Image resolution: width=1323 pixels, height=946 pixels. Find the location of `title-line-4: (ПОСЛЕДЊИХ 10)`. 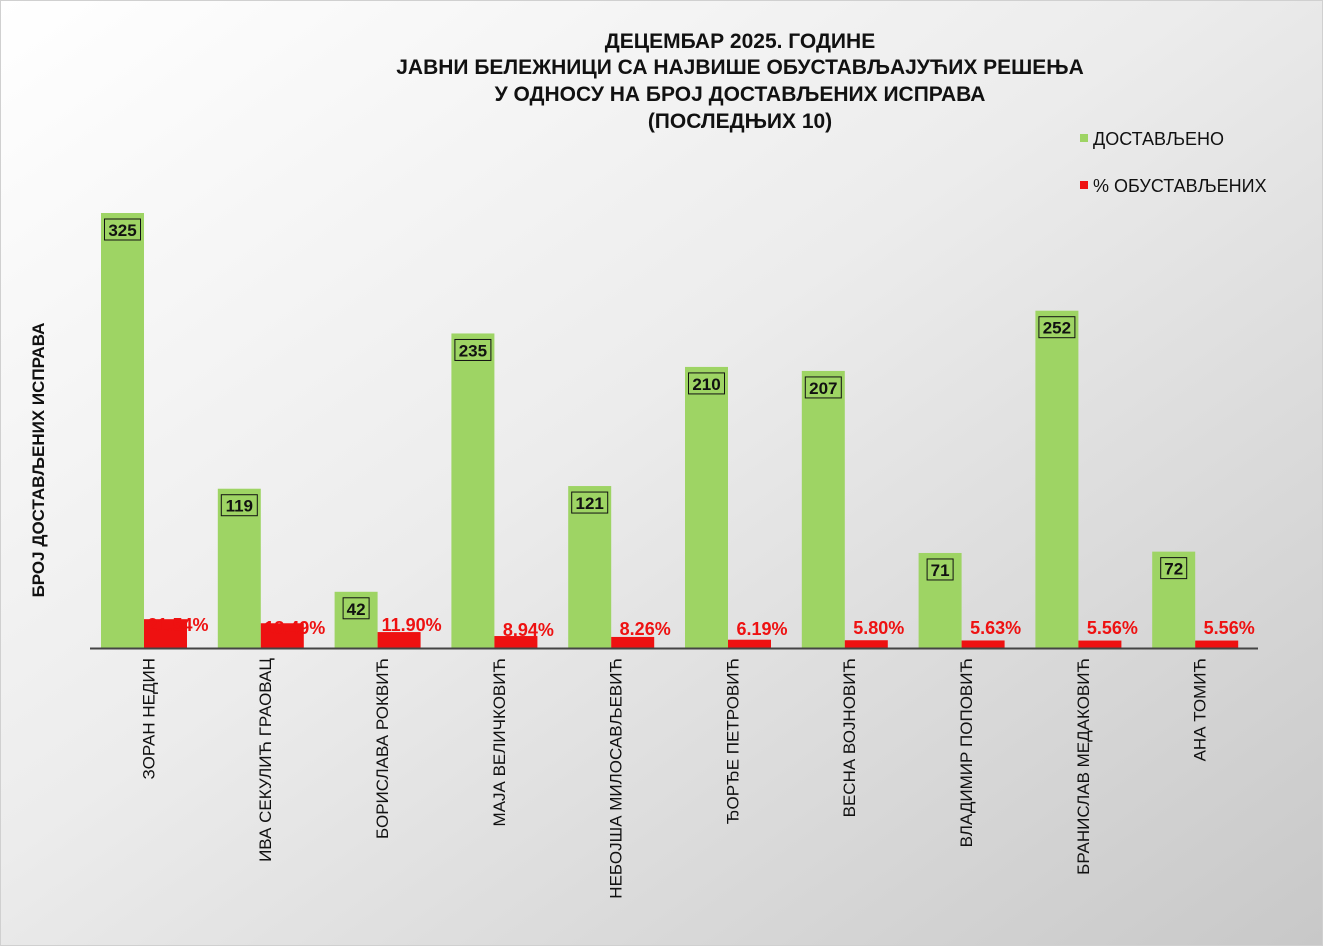

title-line-4: (ПОСЛЕДЊИХ 10) is located at coordinates (740, 121).